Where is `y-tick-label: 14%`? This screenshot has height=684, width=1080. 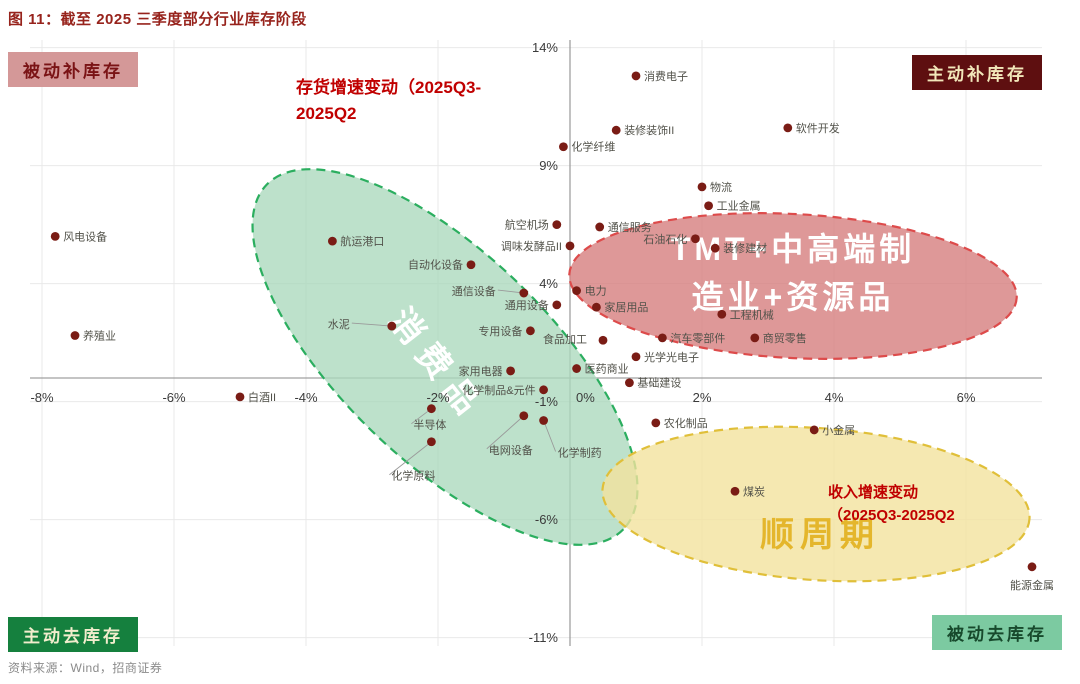
y-tick-label: 14% is located at coordinates (545, 47).